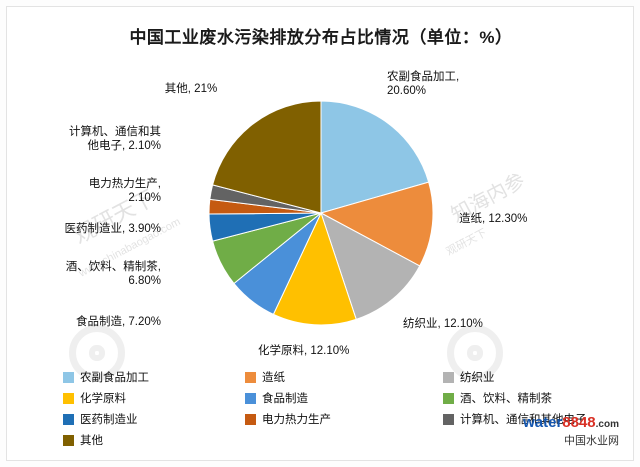 The width and height of the screenshot is (640, 467). Describe the element at coordinates (109, 420) in the screenshot. I see `legend-label: 医药制造业` at that location.